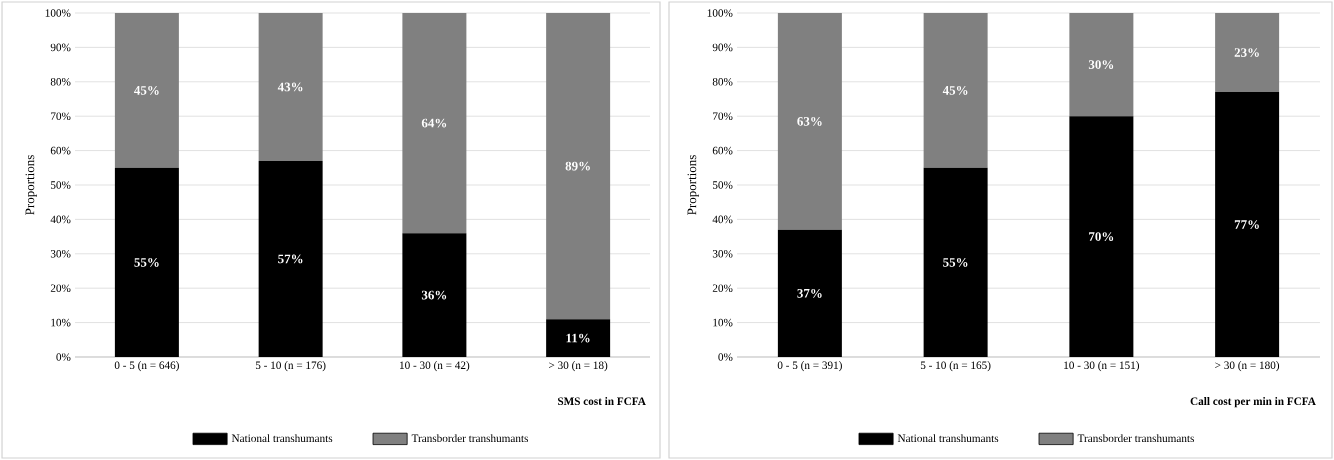 Image resolution: width=1334 pixels, height=460 pixels. Describe the element at coordinates (955, 366) in the screenshot. I see `x-tick-label: 5 - 10 (n = 165)` at that location.